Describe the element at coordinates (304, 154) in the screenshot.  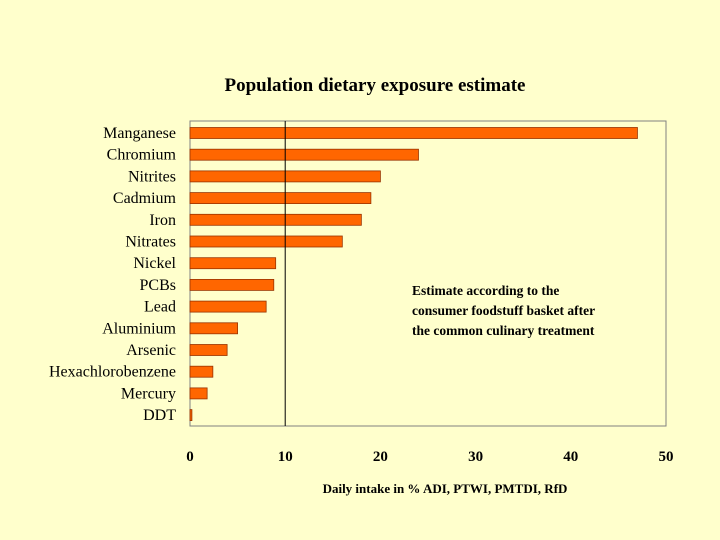
I see `bar-chromium` at that location.